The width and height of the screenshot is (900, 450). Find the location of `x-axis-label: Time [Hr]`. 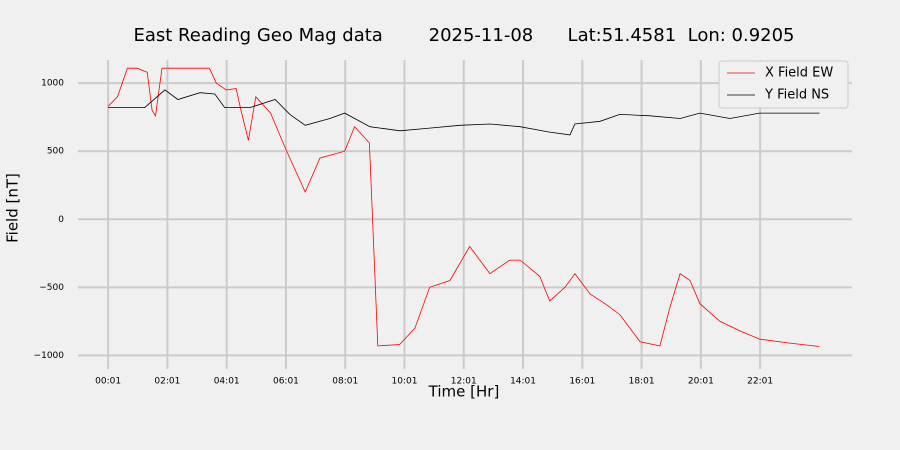

x-axis-label: Time [Hr] is located at coordinates (464, 392).